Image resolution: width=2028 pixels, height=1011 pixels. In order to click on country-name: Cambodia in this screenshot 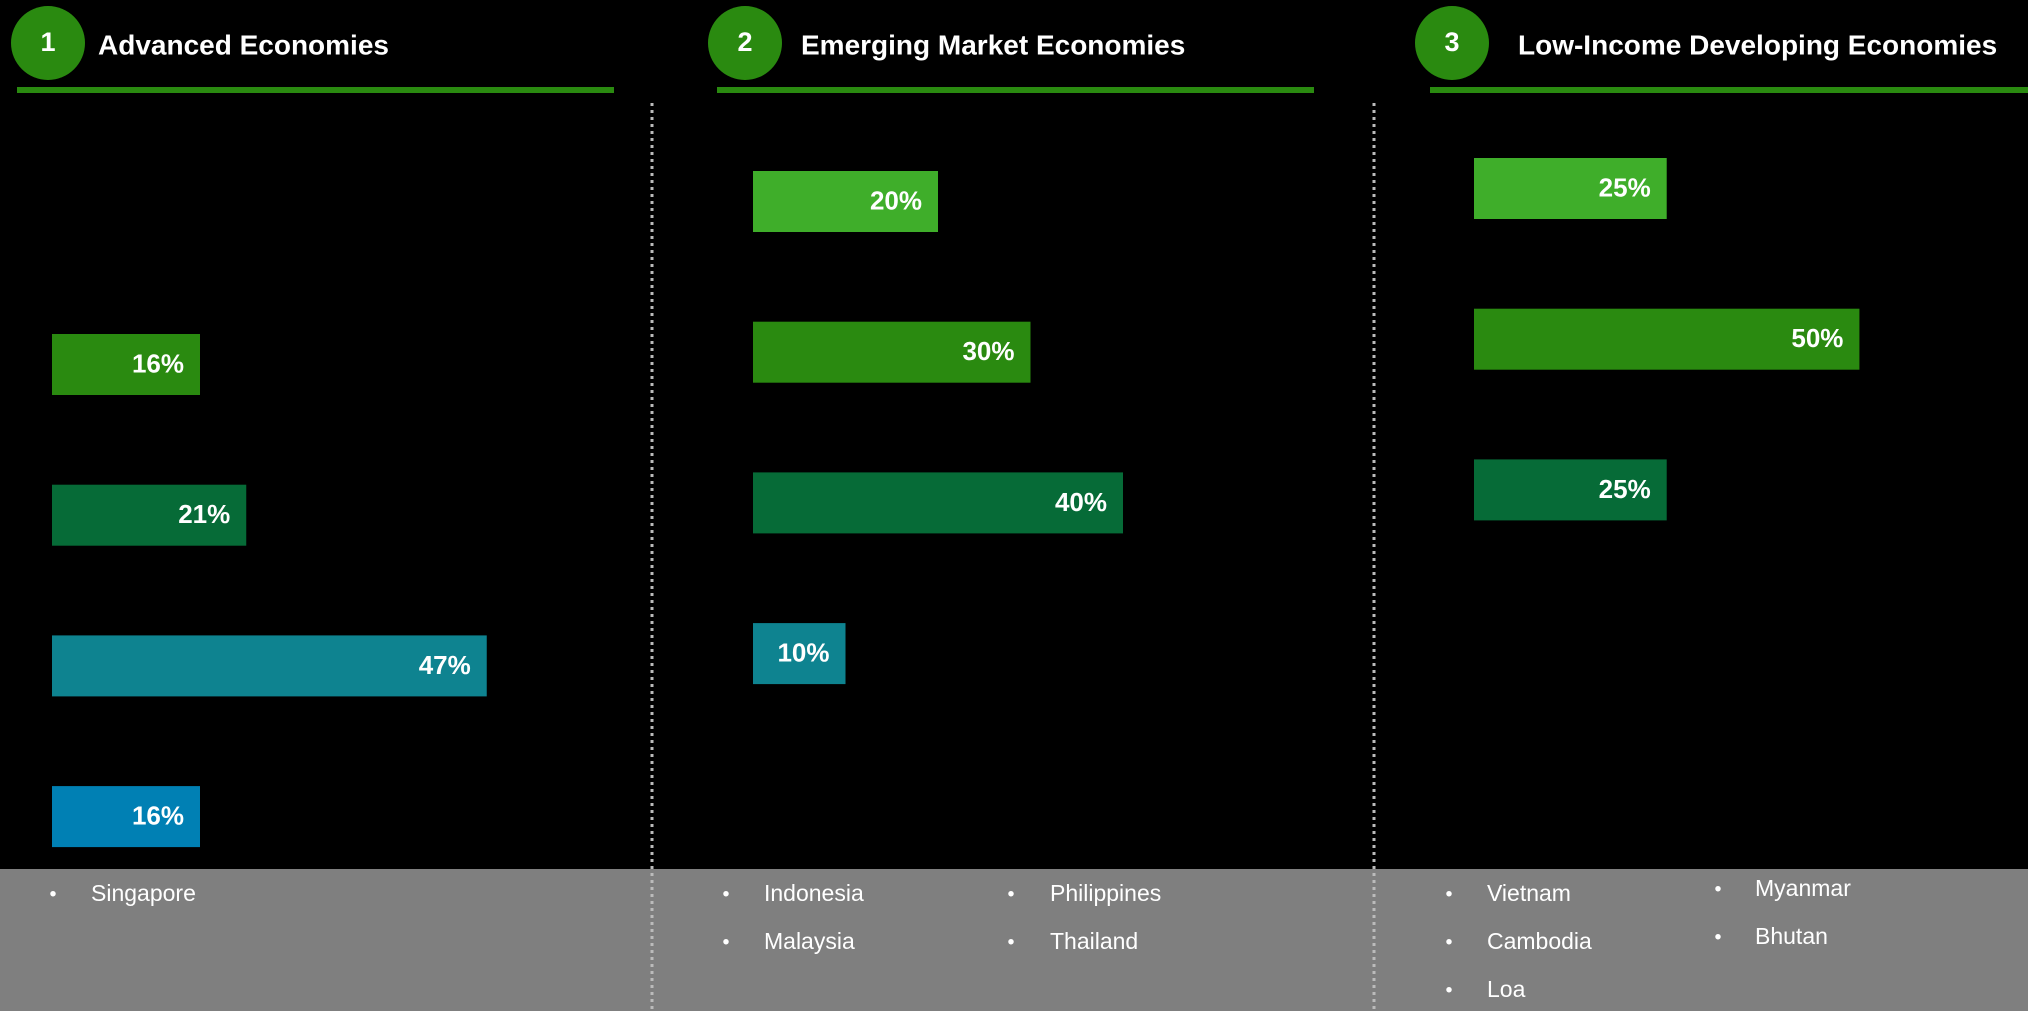, I will do `click(1539, 941)`.